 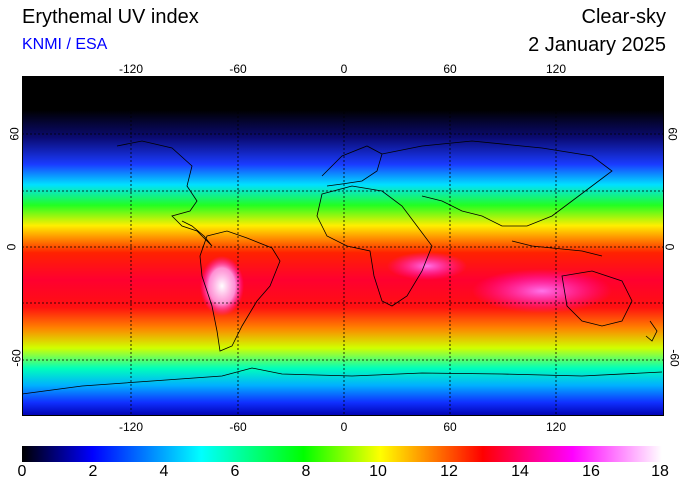 I want to click on lon-tick-top: 60, so click(x=450, y=69).